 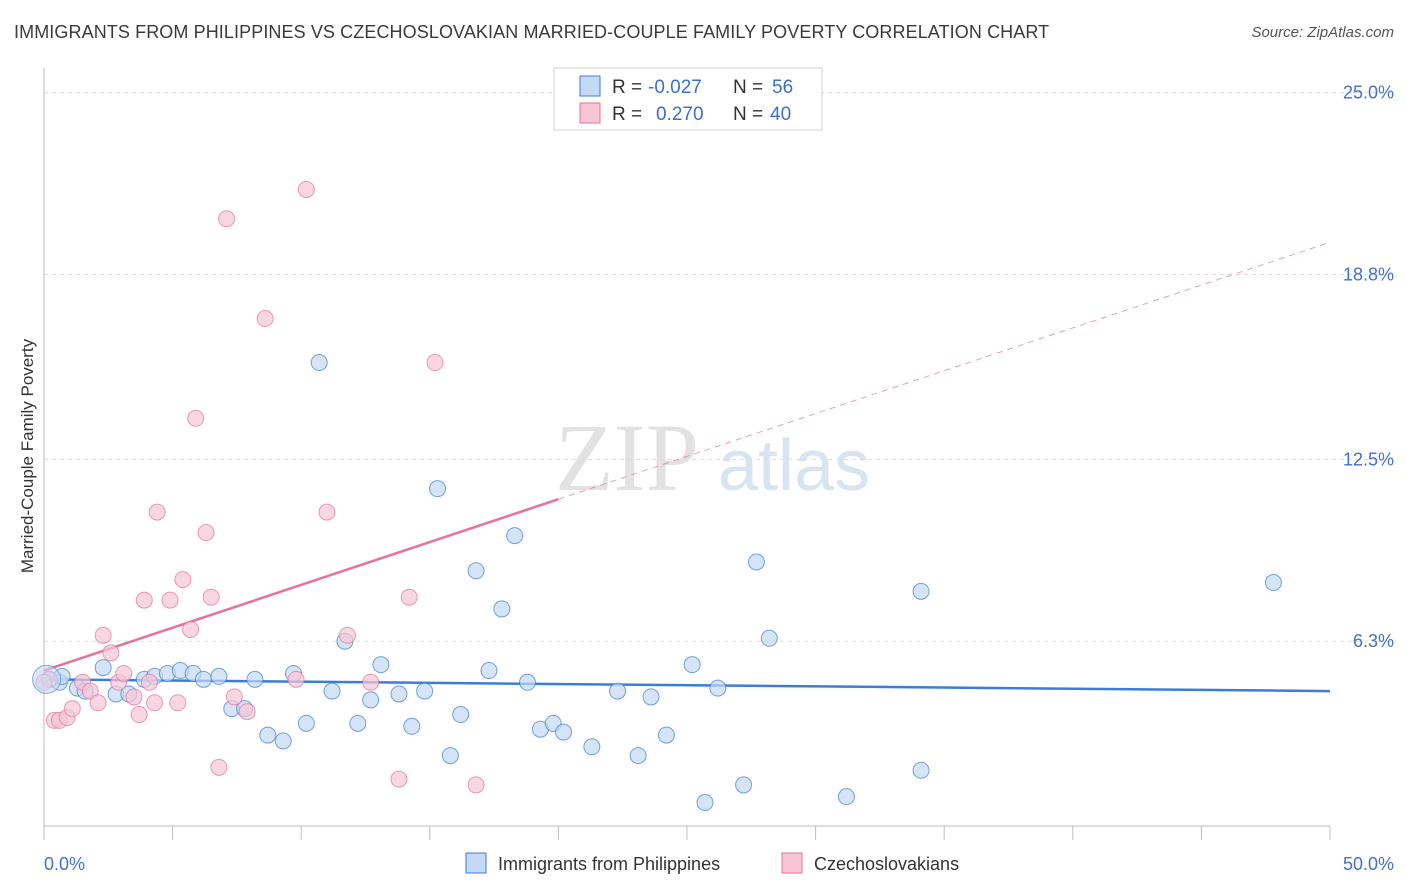 I want to click on watermark-zip: ZIP, so click(x=627, y=457).